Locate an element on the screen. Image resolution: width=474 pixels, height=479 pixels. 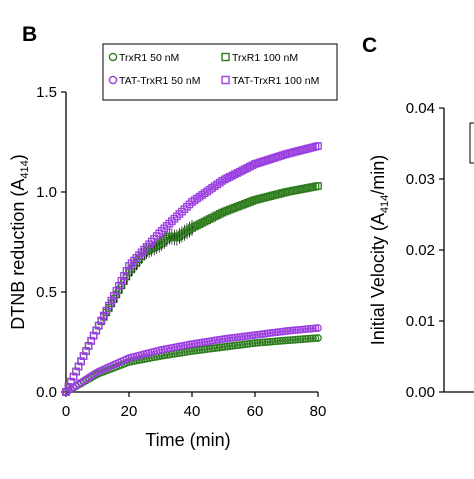
c-y-tick-label: 0.02 is located at coordinates (420, 250).